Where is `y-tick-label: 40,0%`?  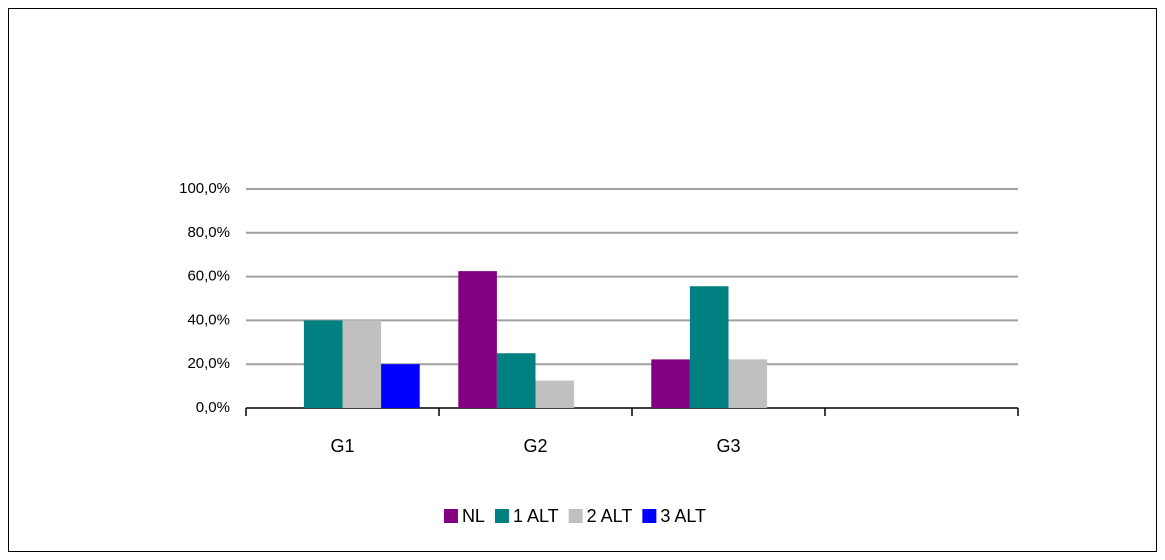
y-tick-label: 40,0% is located at coordinates (208, 319).